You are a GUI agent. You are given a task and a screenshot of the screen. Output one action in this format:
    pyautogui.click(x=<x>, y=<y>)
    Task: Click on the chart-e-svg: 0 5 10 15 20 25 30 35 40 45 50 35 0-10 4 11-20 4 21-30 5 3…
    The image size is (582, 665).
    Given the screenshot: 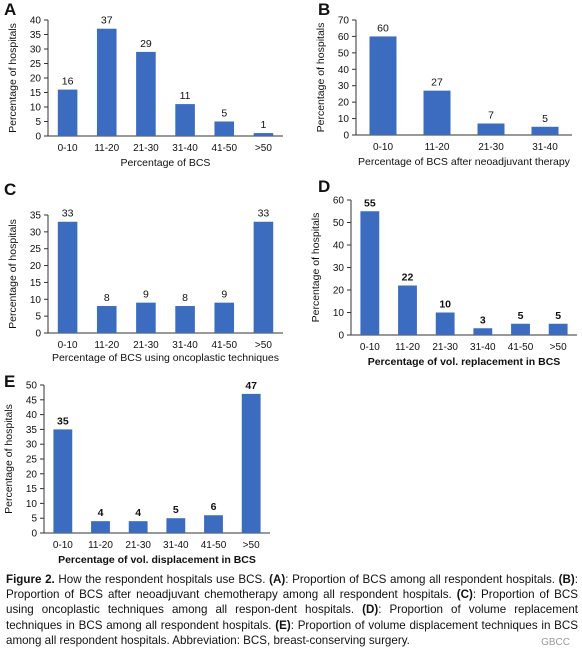 What is the action you would take?
    pyautogui.click(x=136, y=473)
    